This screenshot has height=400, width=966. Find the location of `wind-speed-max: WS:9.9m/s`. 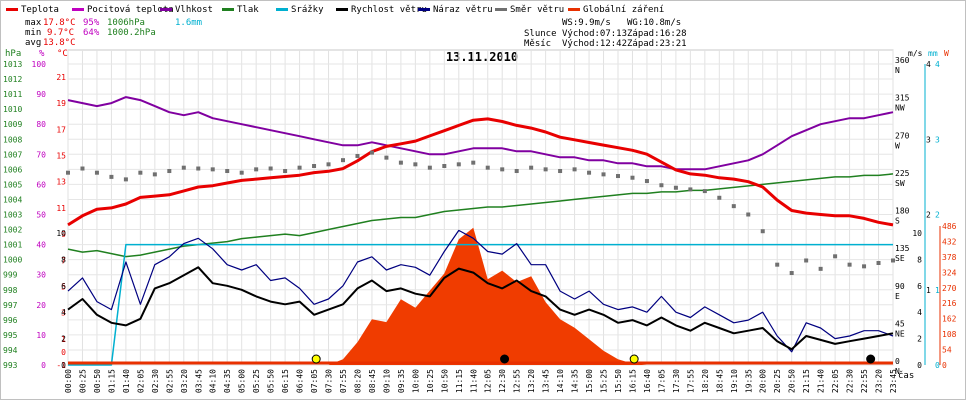

wind-speed-max: WS:9.9m/s is located at coordinates (586, 23).